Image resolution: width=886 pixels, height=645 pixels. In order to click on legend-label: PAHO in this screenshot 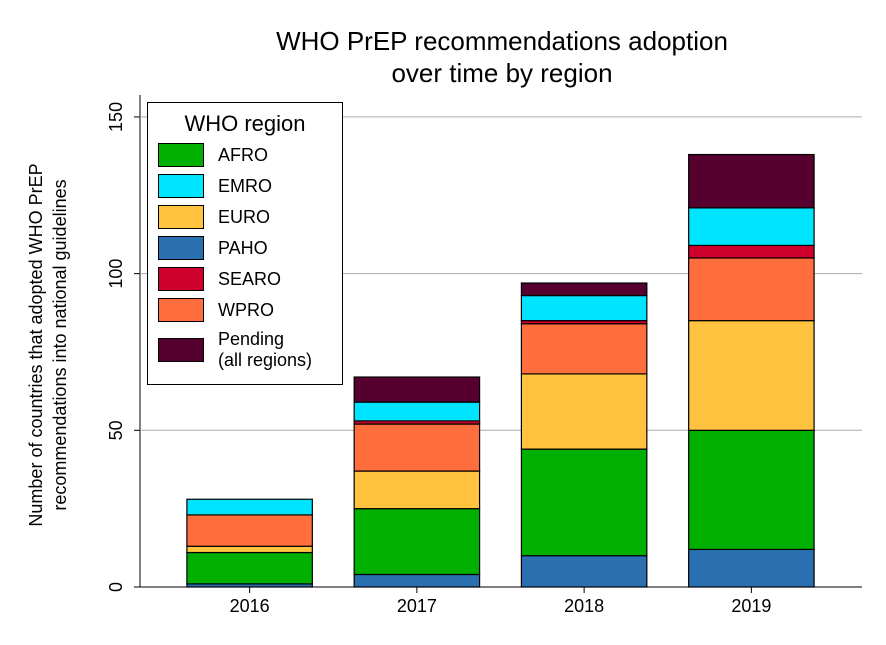, I will do `click(243, 247)`.